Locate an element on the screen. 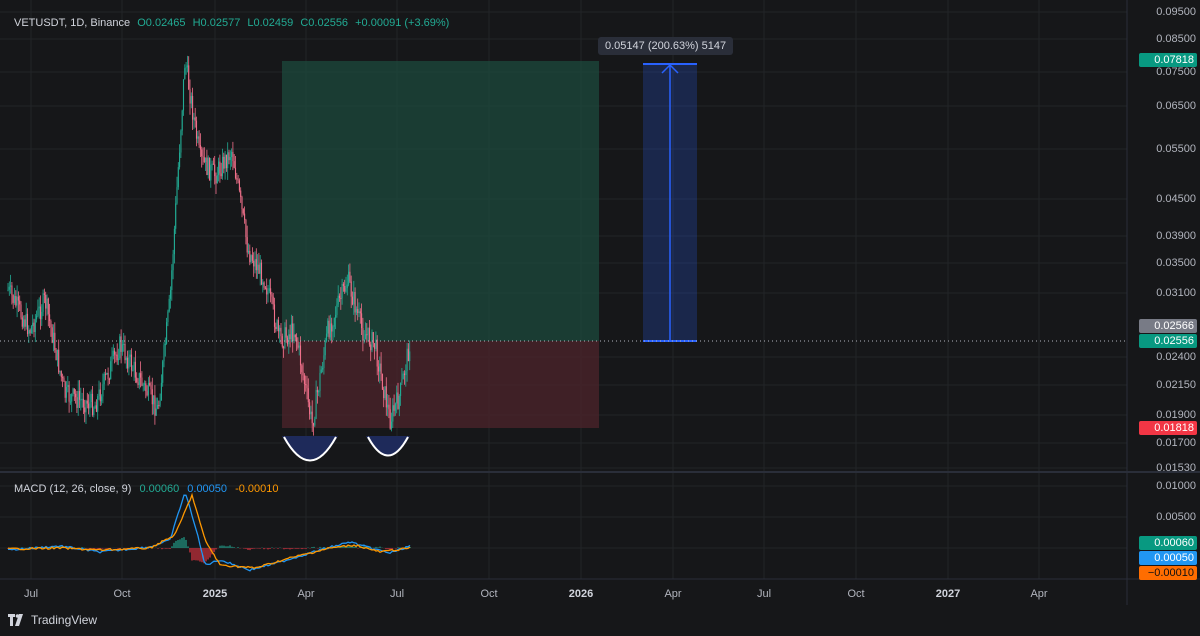 The height and width of the screenshot is (636, 1200). macd-title: MACD (12, 26, close, 9) is located at coordinates (73, 489).